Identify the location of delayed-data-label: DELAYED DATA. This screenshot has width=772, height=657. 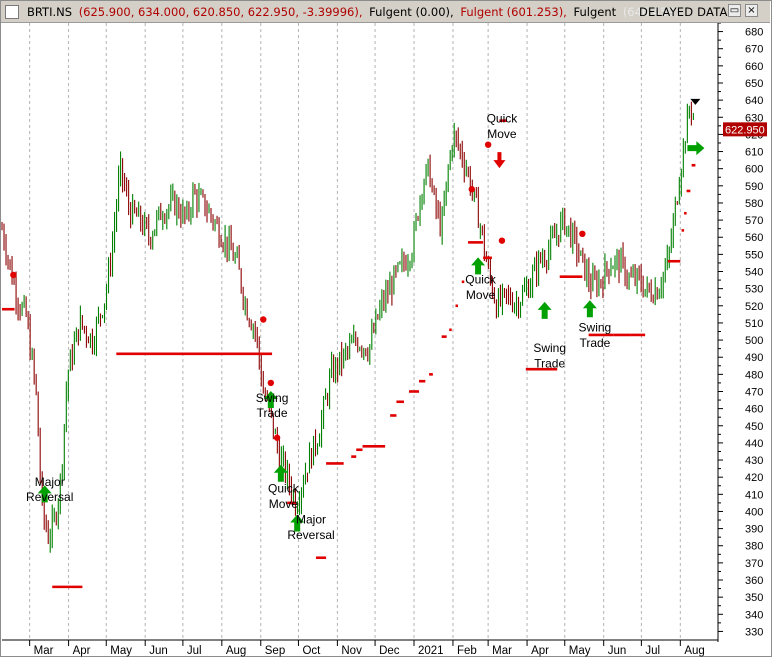
(683, 12).